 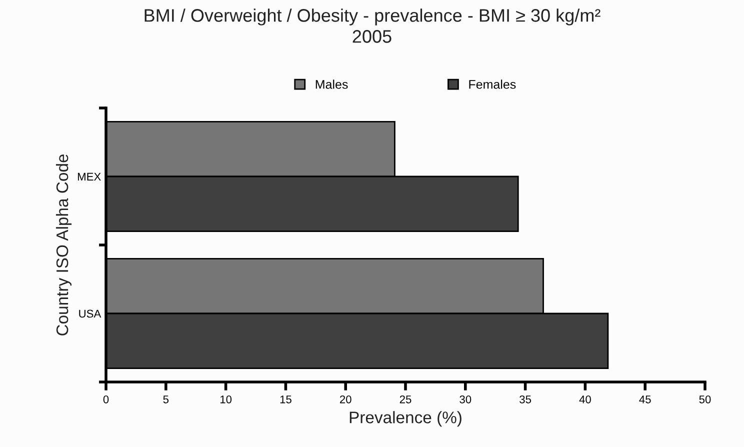 I want to click on y-axis-title: Country ISO Alpha Code, so click(x=64, y=245).